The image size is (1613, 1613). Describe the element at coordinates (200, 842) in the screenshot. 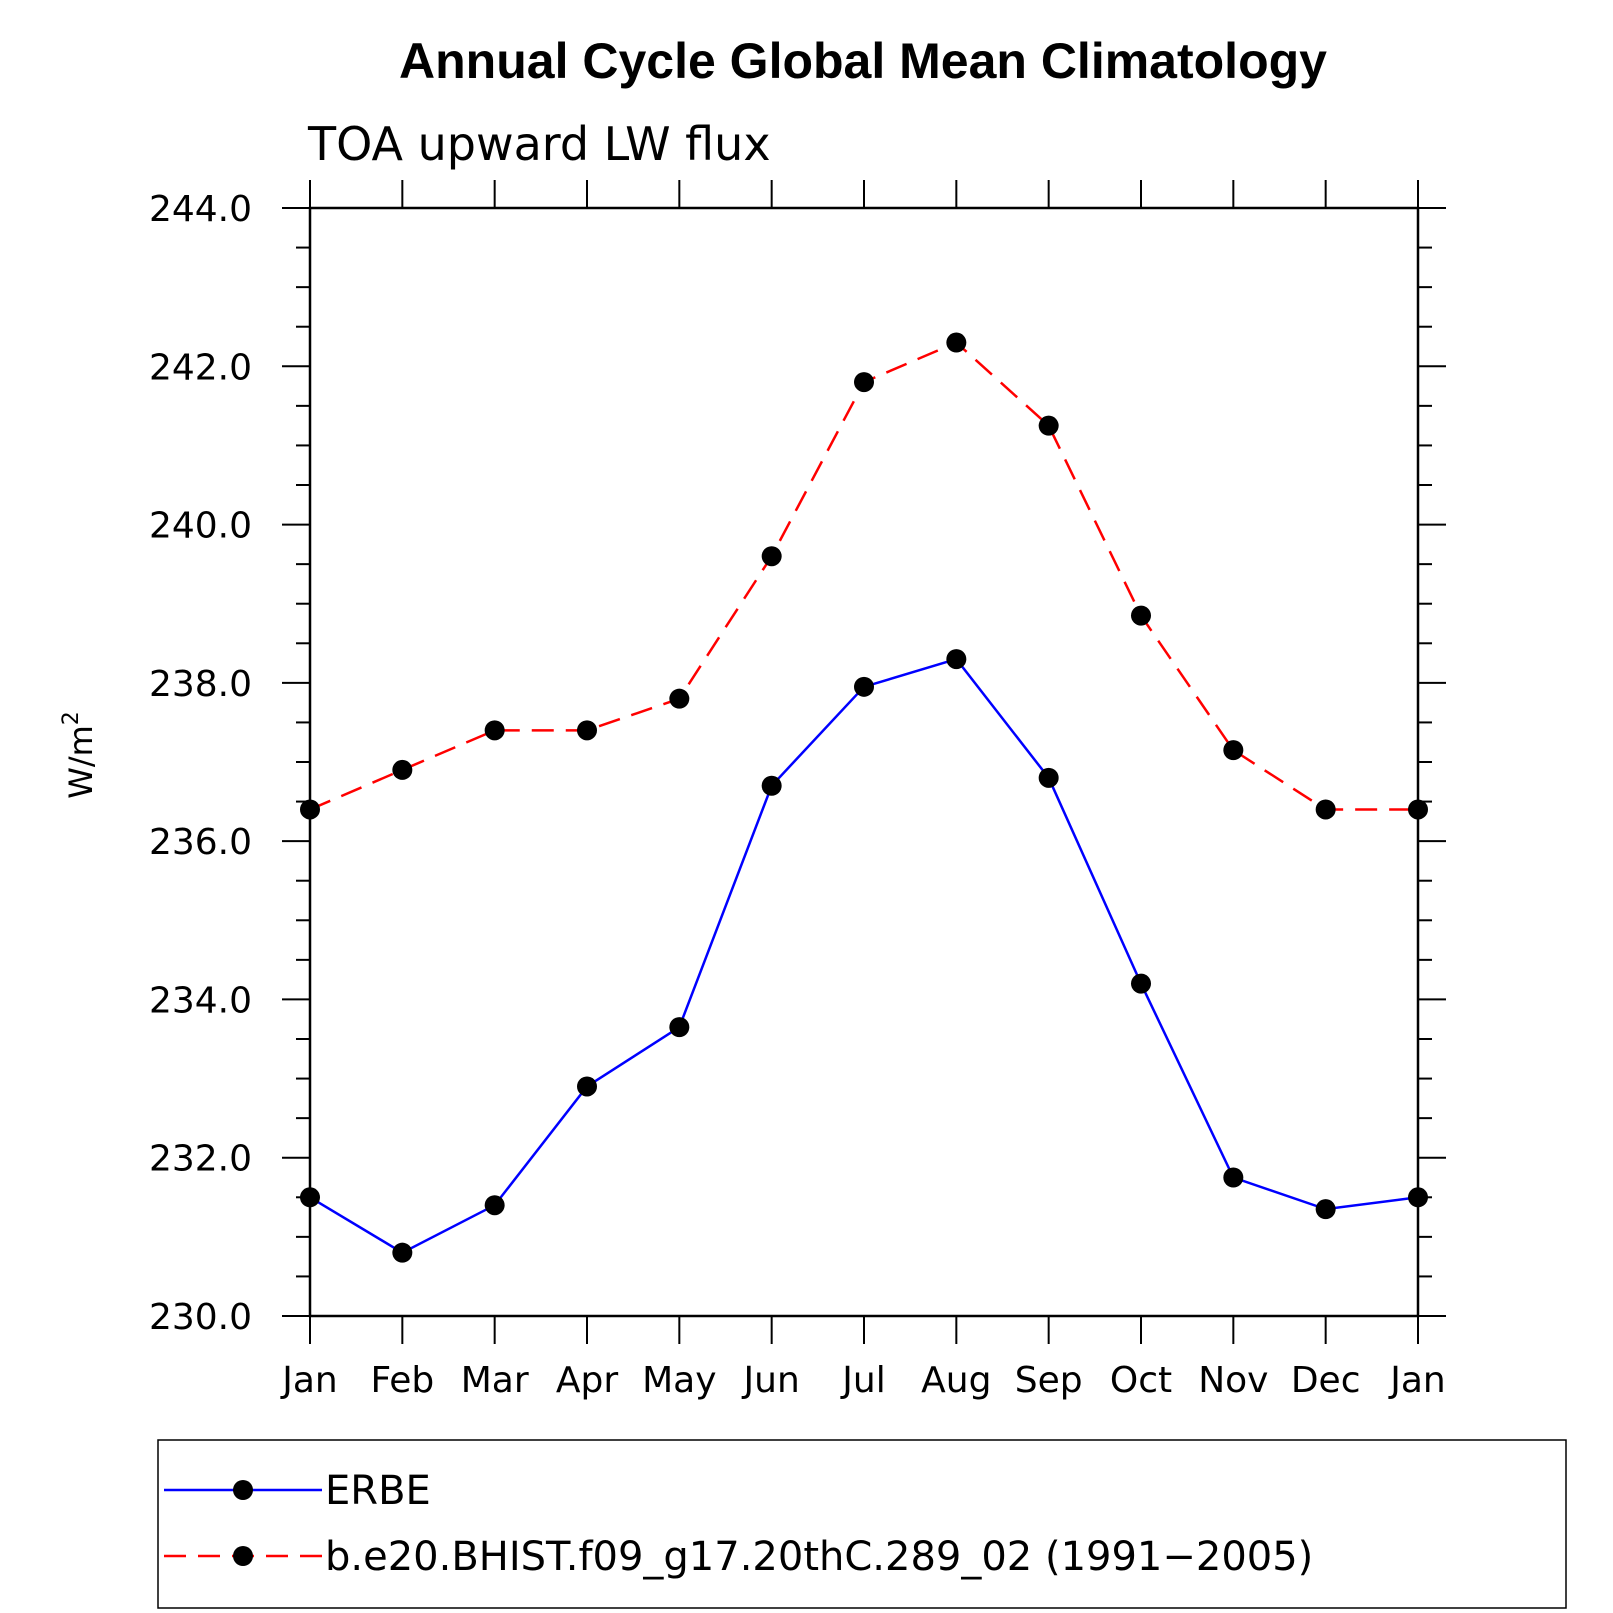

I see `y-tick-label: 236.0` at that location.